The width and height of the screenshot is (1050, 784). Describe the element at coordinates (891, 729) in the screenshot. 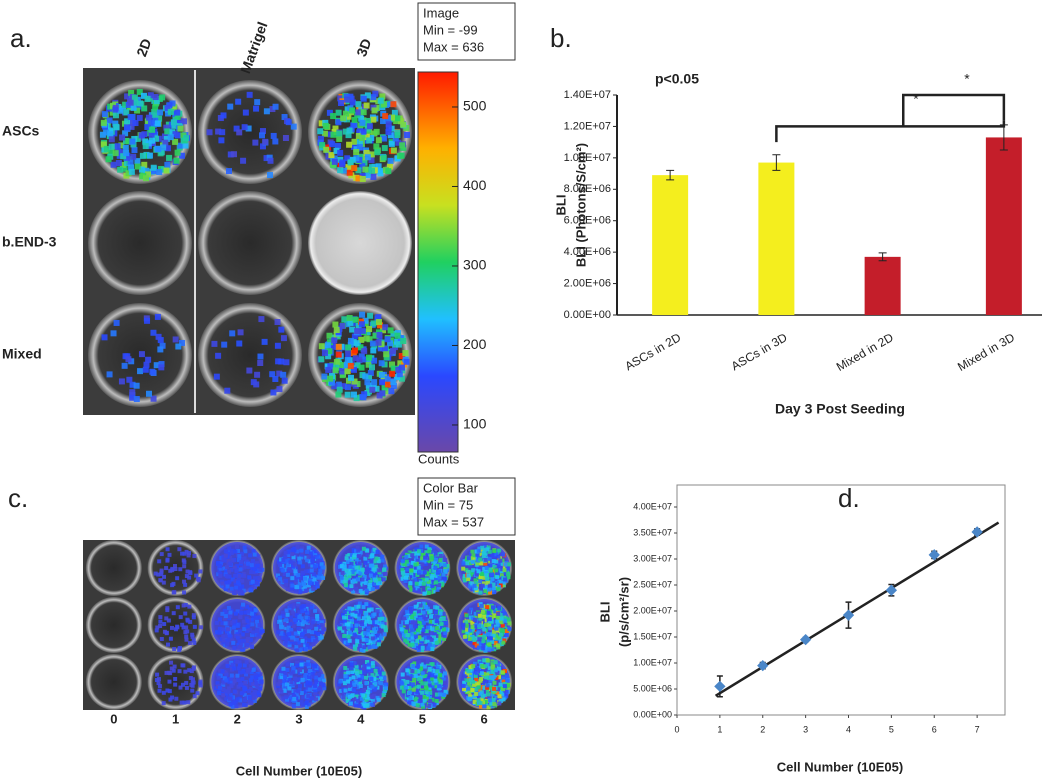

I see `x-tick-label: 5` at that location.